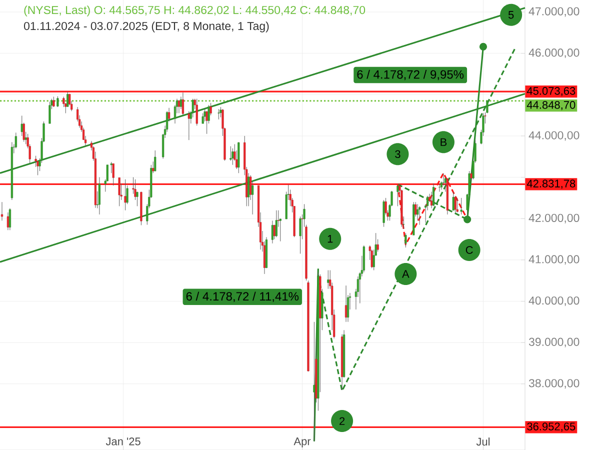 This screenshot has width=595, height=450. What do you see at coordinates (554, 12) in the screenshot?
I see `y-tick-label: 47.000,00` at bounding box center [554, 12].